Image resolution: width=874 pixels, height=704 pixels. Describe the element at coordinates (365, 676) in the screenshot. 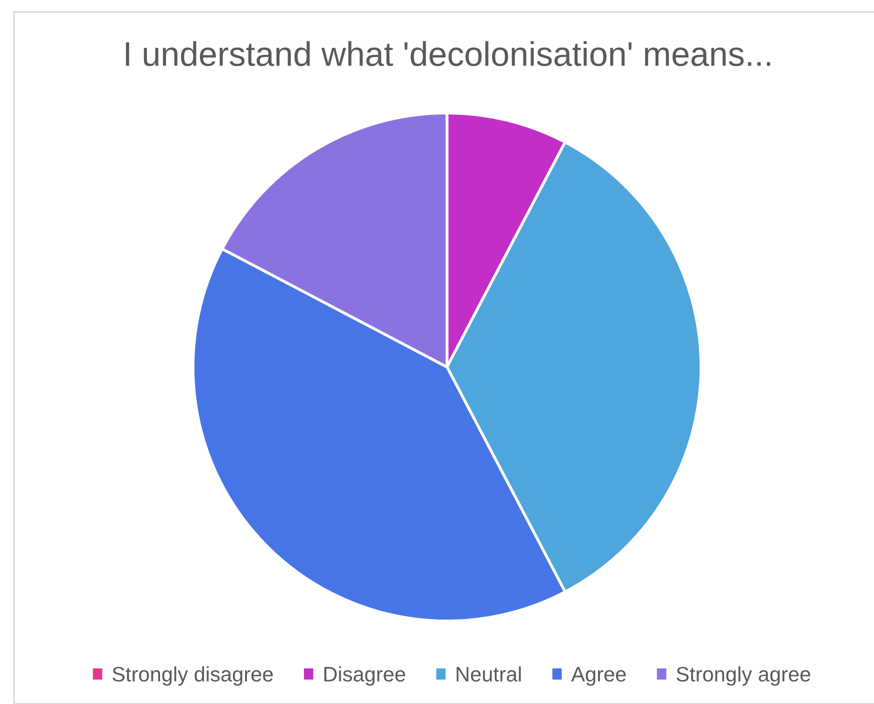

I see `legend-label: Disagree` at that location.